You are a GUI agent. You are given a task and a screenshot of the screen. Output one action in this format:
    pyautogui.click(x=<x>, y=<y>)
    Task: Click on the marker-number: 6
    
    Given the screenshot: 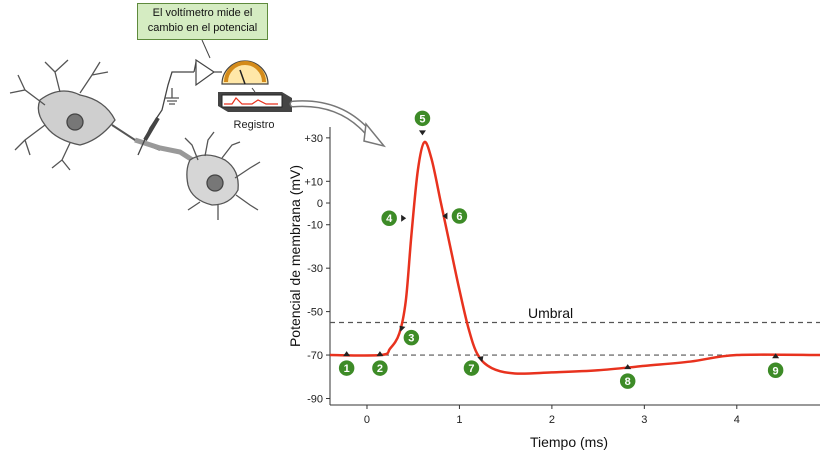 What is the action you would take?
    pyautogui.click(x=459, y=217)
    